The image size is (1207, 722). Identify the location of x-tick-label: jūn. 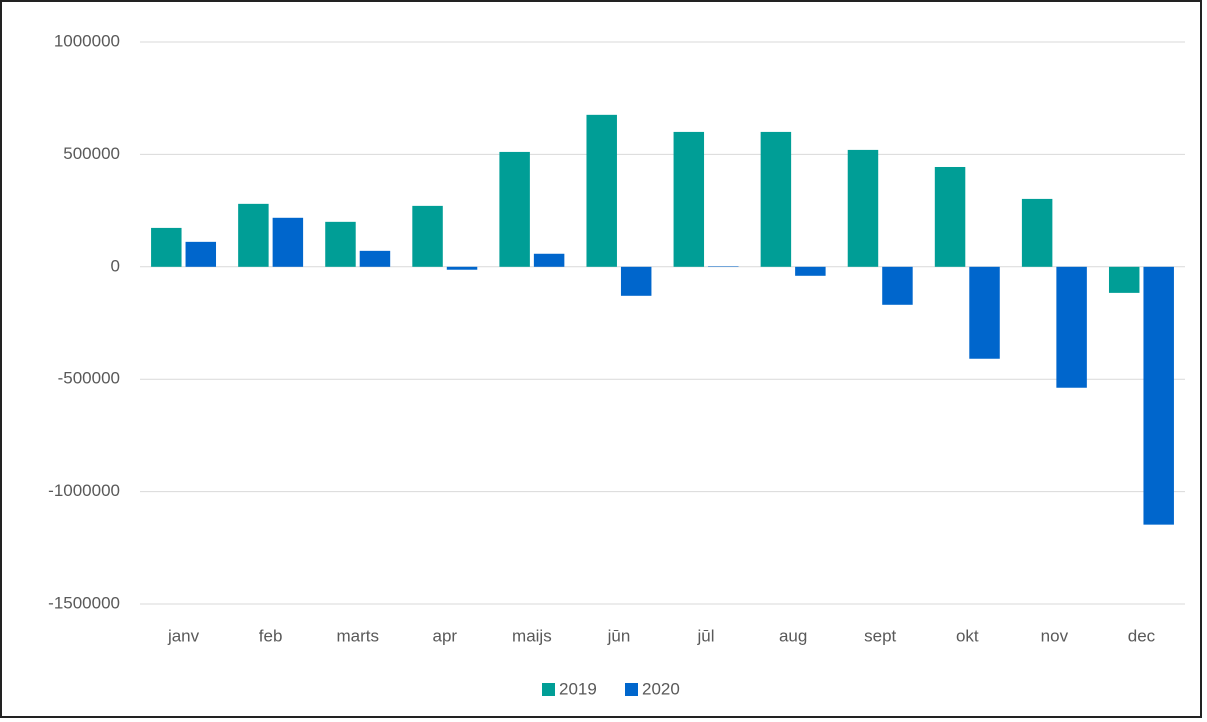
(619, 635).